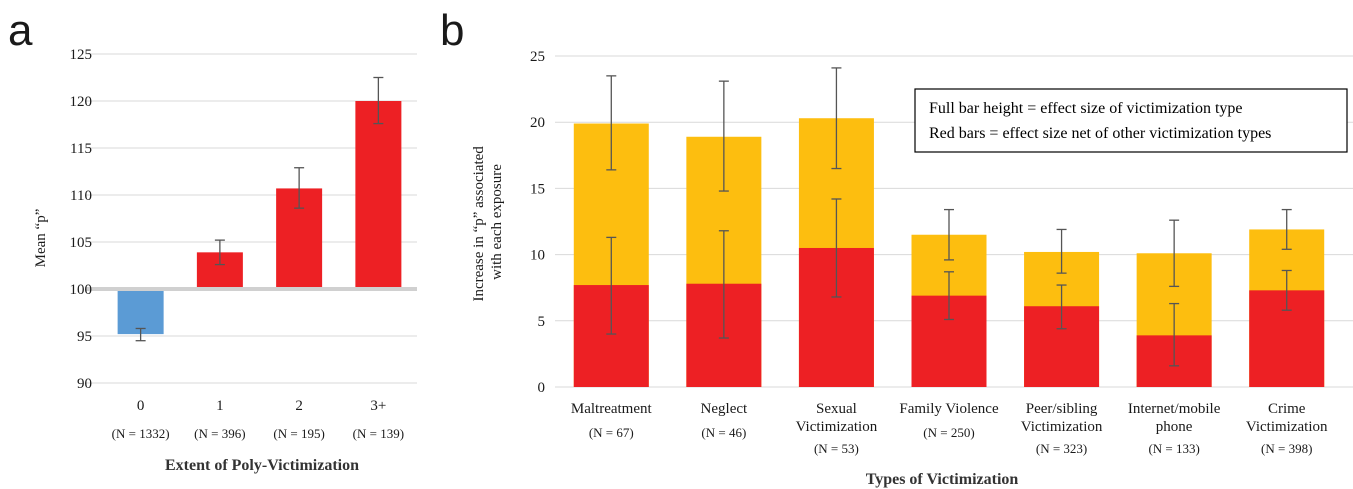 The width and height of the screenshot is (1353, 489). What do you see at coordinates (836, 448) in the screenshot?
I see `sample-size-sexual-victimization: (N = 53)` at bounding box center [836, 448].